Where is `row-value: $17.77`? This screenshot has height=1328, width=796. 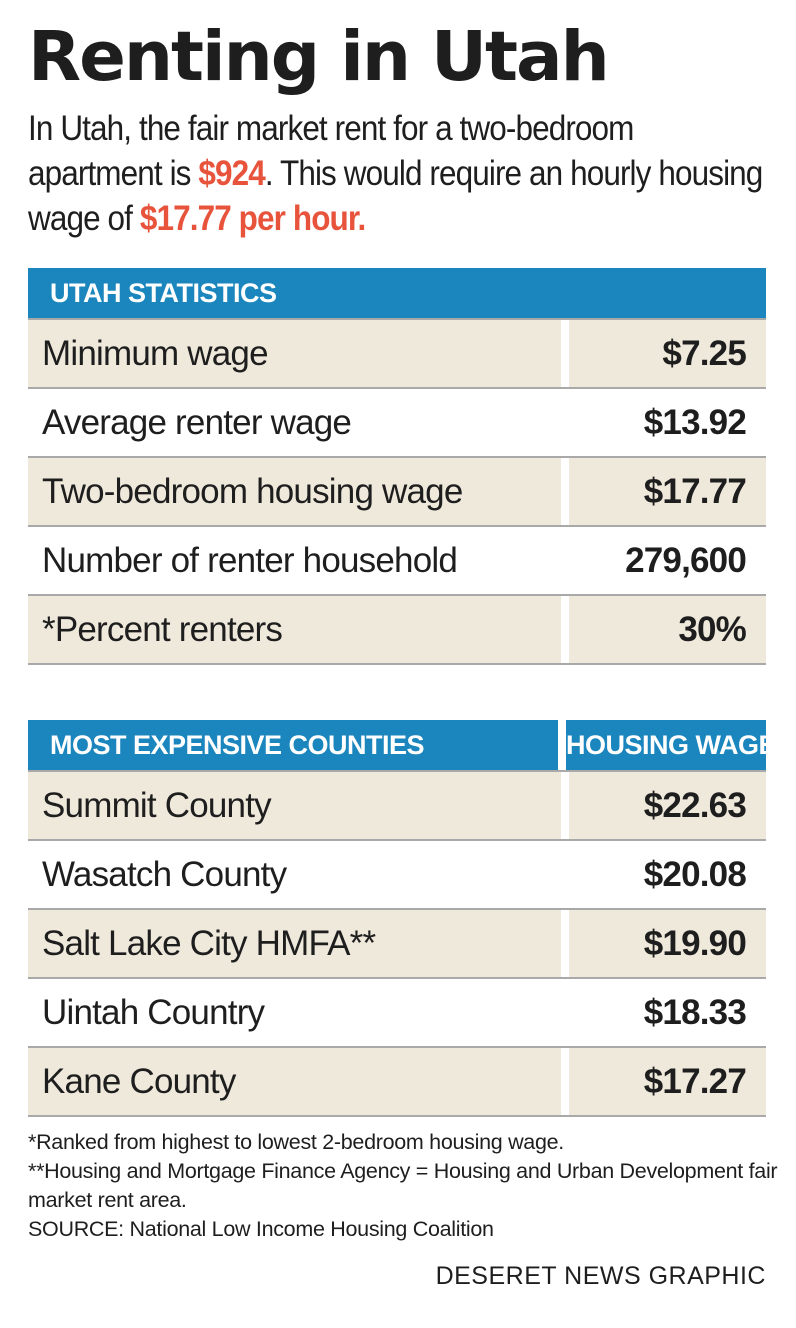 row-value: $17.77 is located at coordinates (667, 491).